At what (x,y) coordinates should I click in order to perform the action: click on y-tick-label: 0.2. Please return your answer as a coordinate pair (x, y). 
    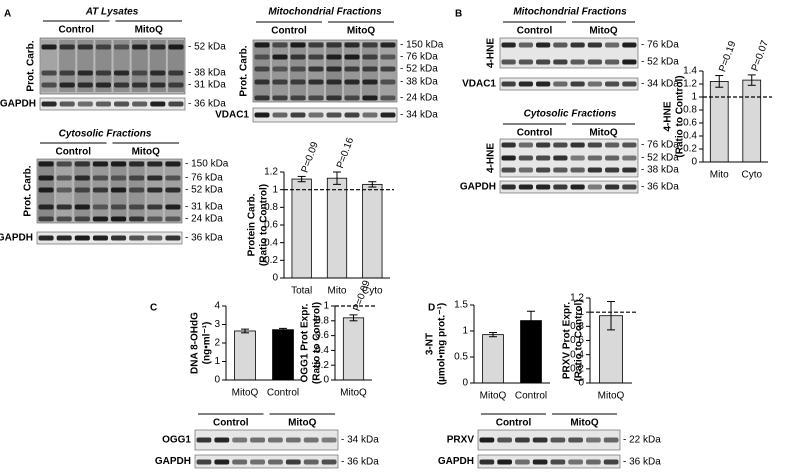
    Looking at the image, I should click on (690, 149).